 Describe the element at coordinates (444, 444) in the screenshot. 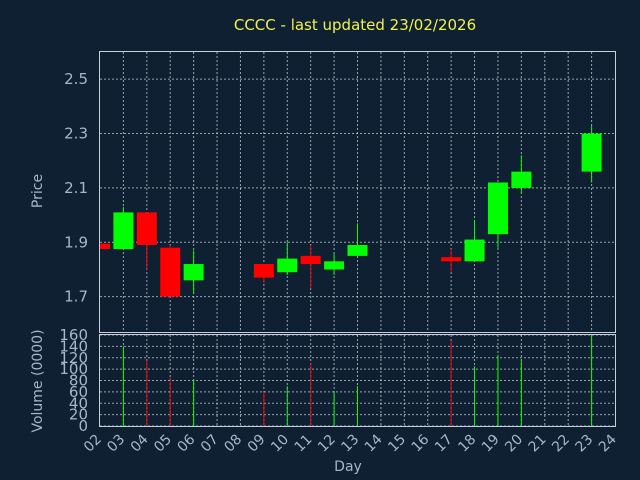

I see `x-tick-label: 17` at that location.